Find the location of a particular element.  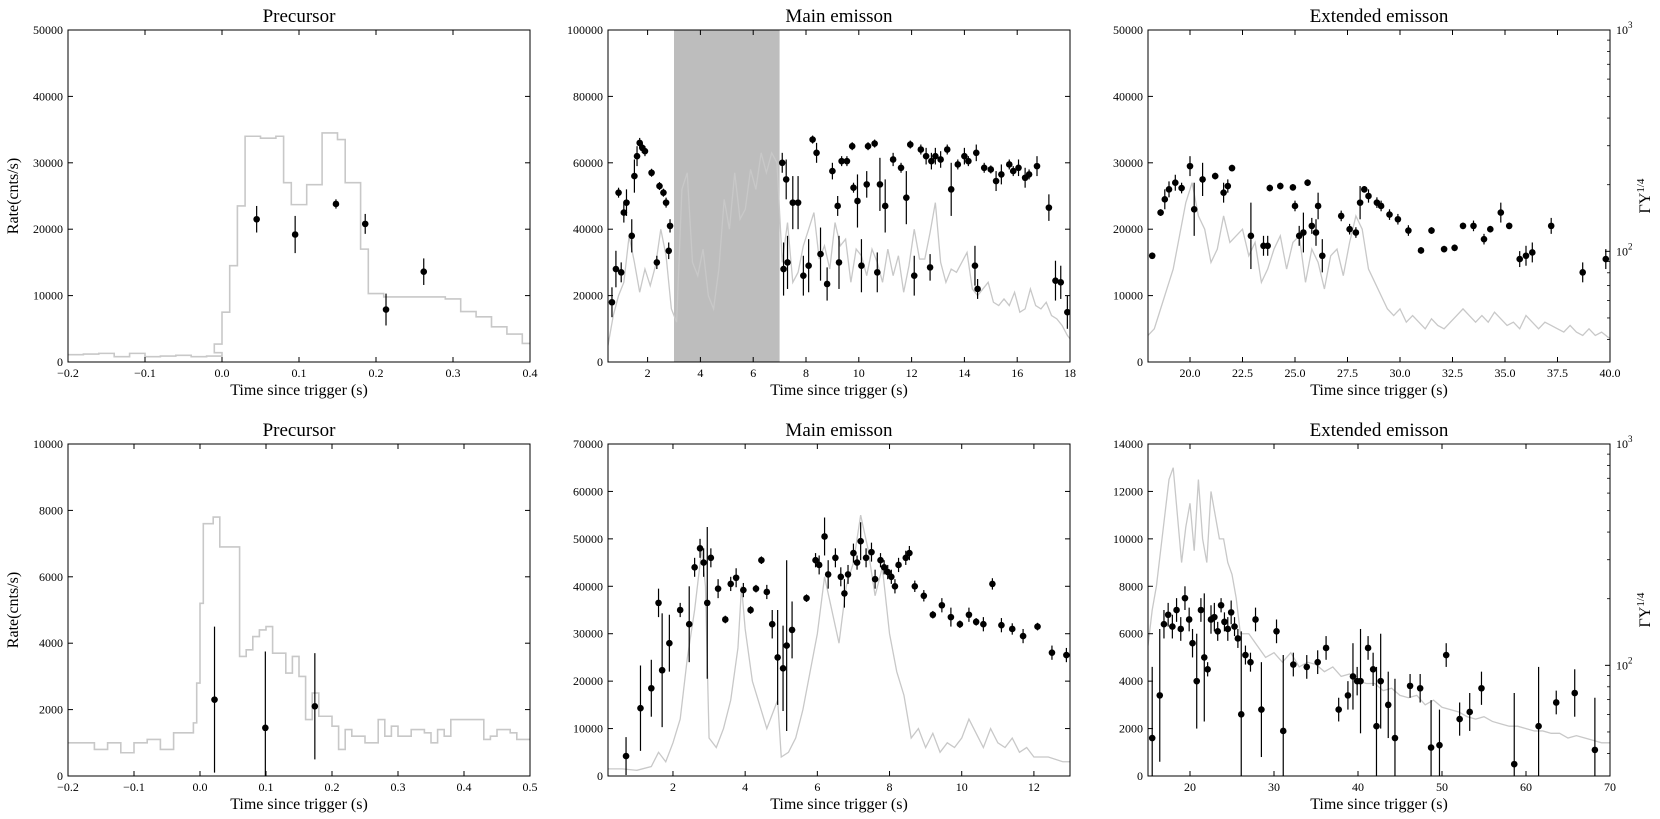

x-tick-label: 0.3 is located at coordinates (398, 787).